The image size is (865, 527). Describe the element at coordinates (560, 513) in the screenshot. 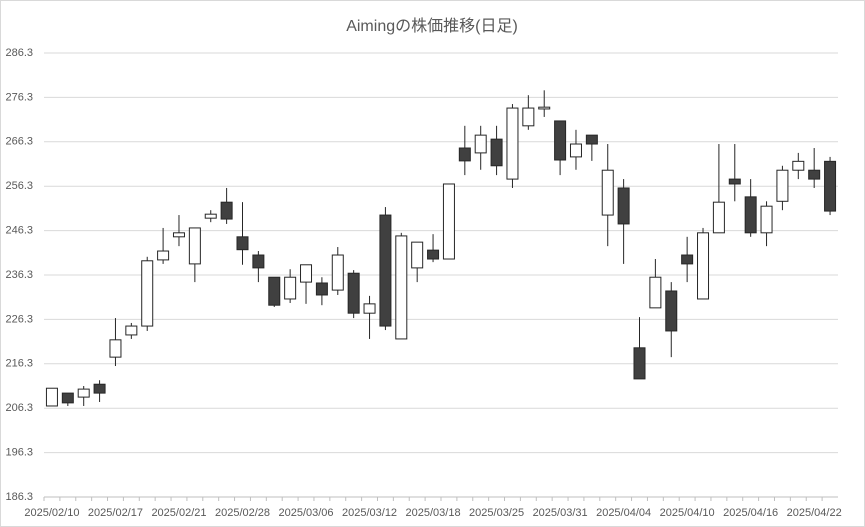

I see `x-tick-label: 2025/03/31` at that location.